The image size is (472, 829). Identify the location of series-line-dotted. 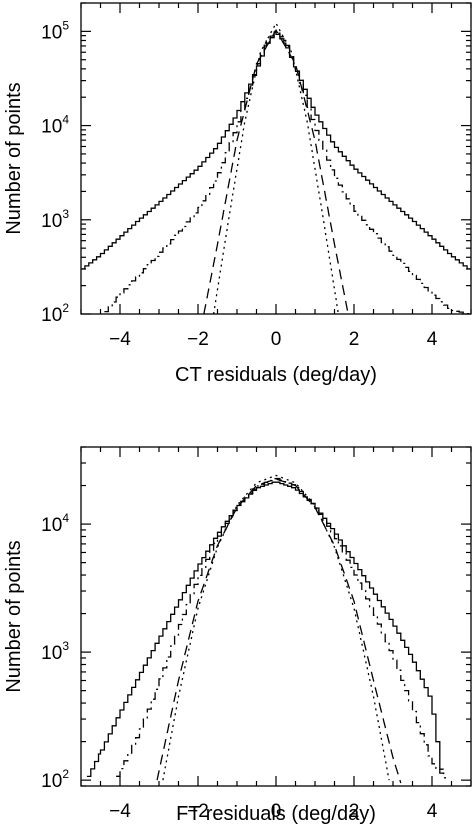
(276, 167).